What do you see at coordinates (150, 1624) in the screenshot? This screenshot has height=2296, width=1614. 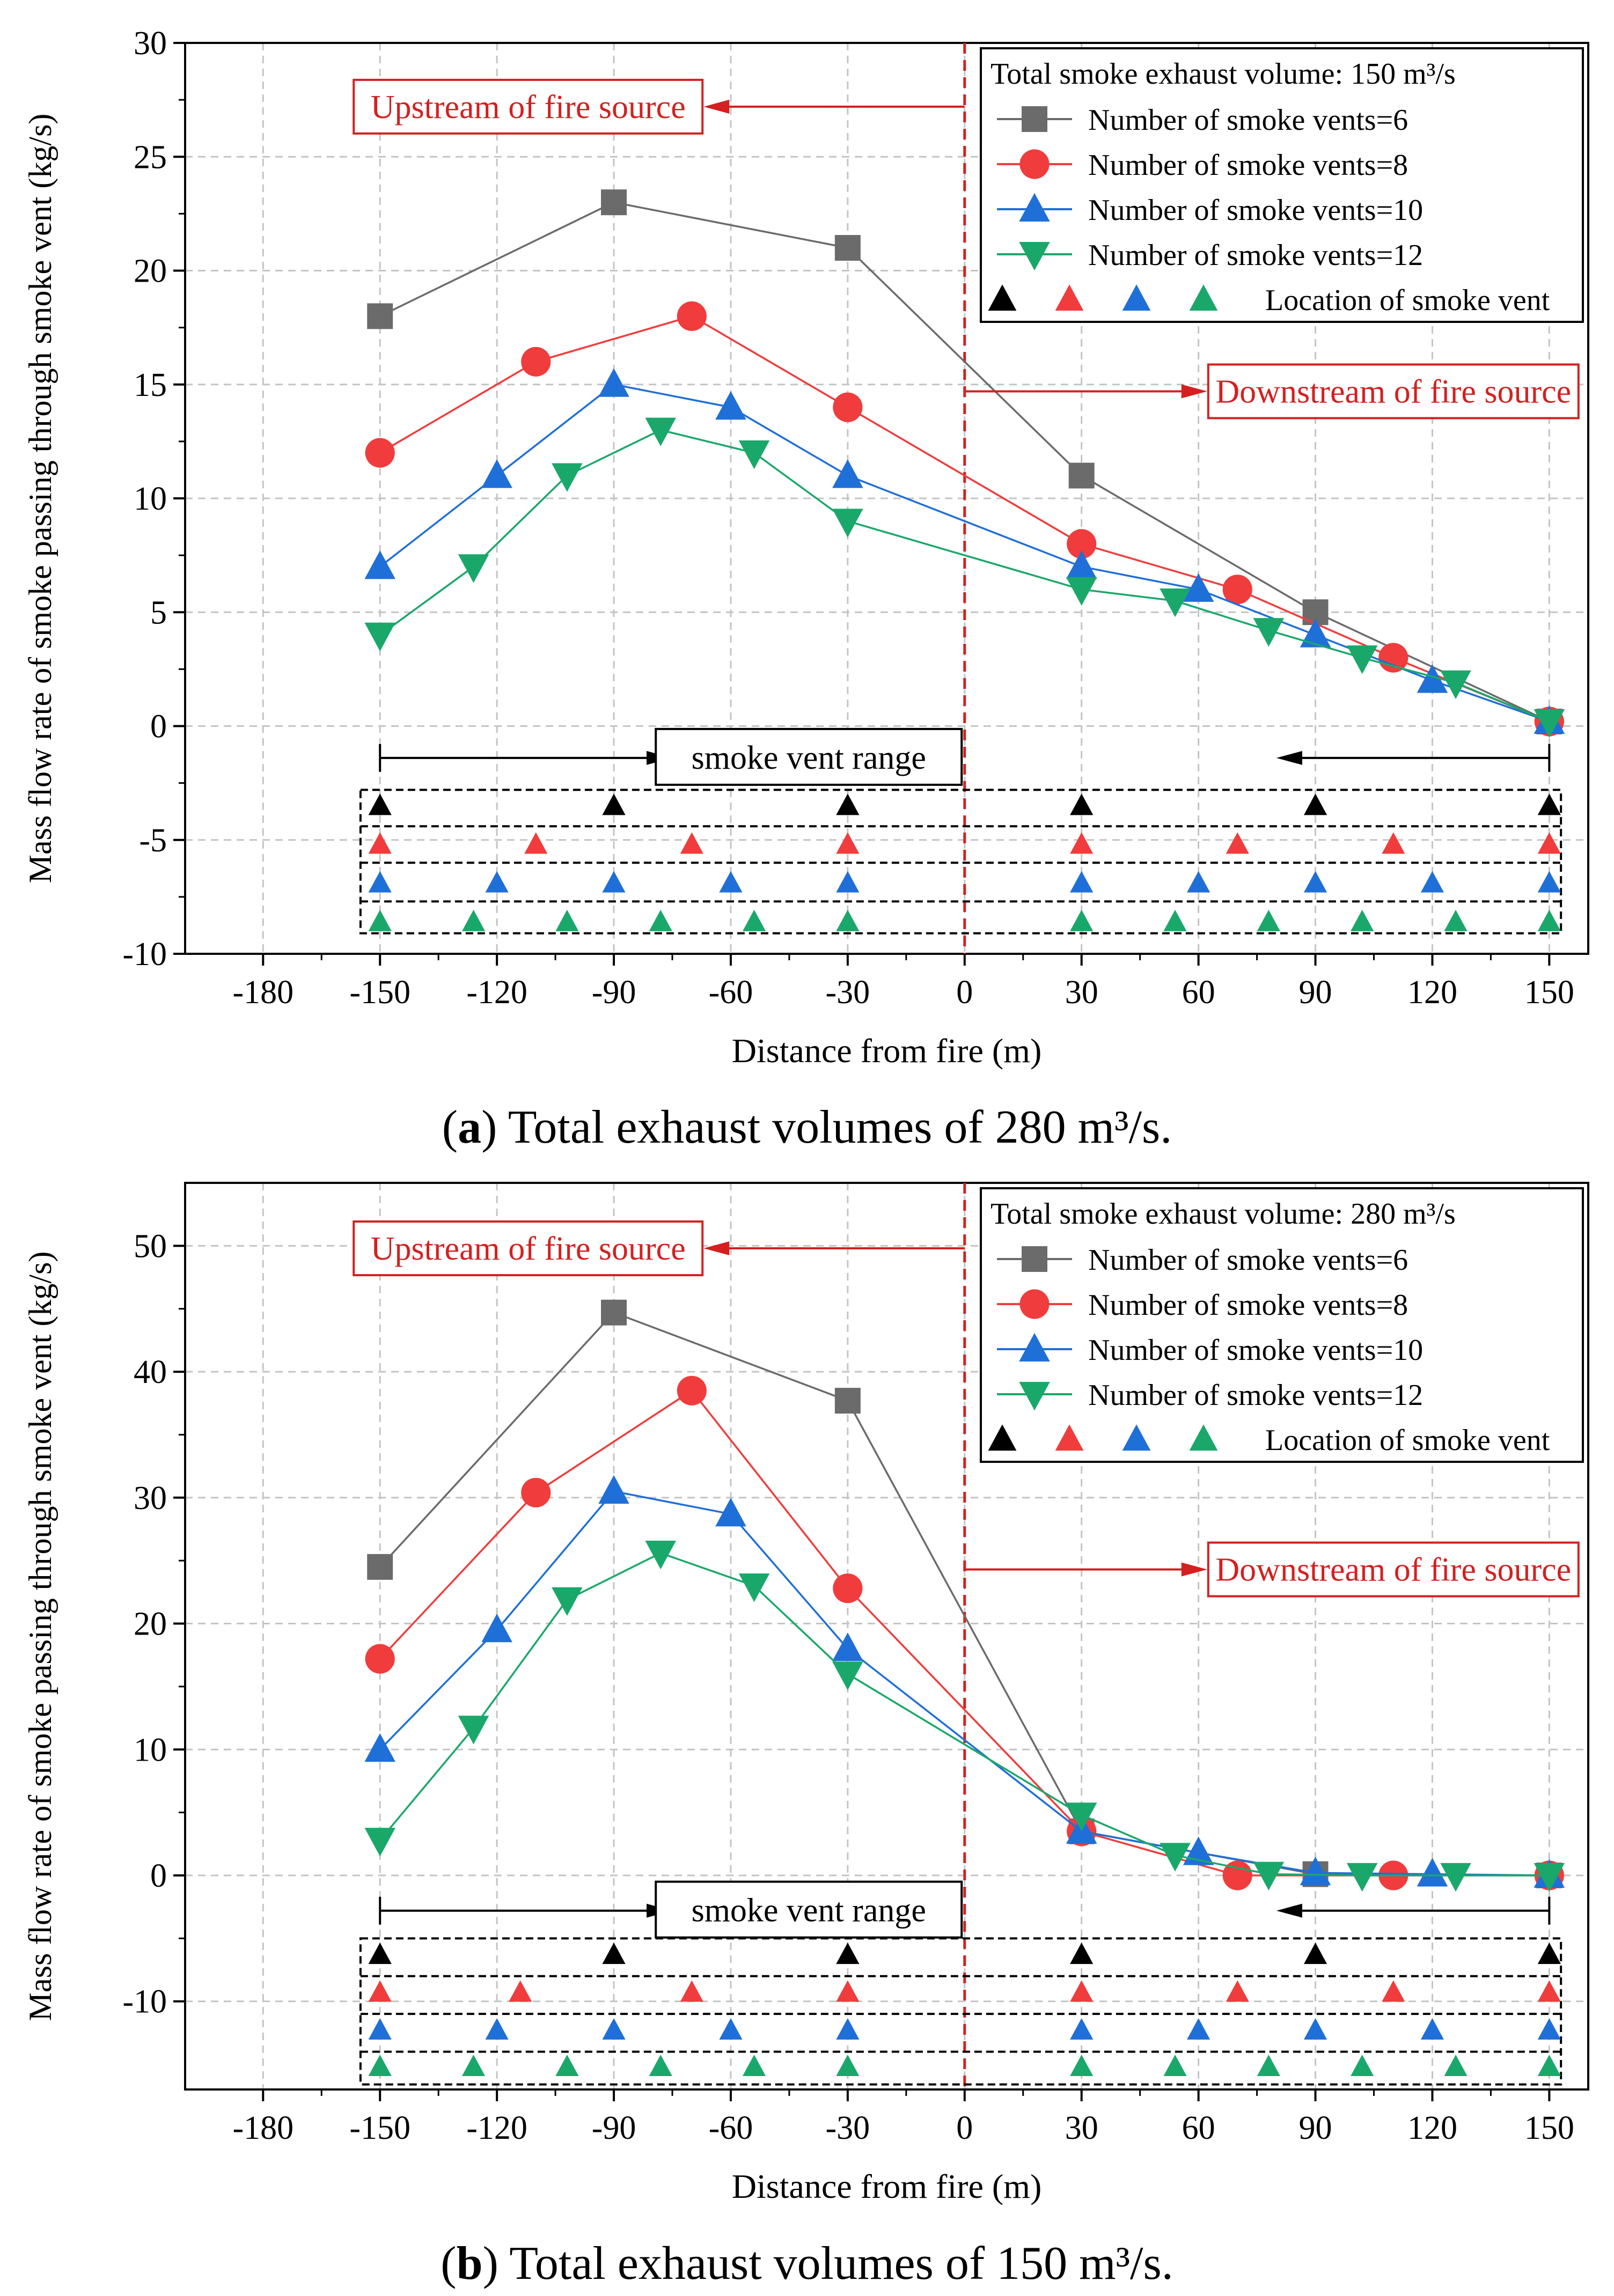 I see `y-tick-label: 20` at bounding box center [150, 1624].